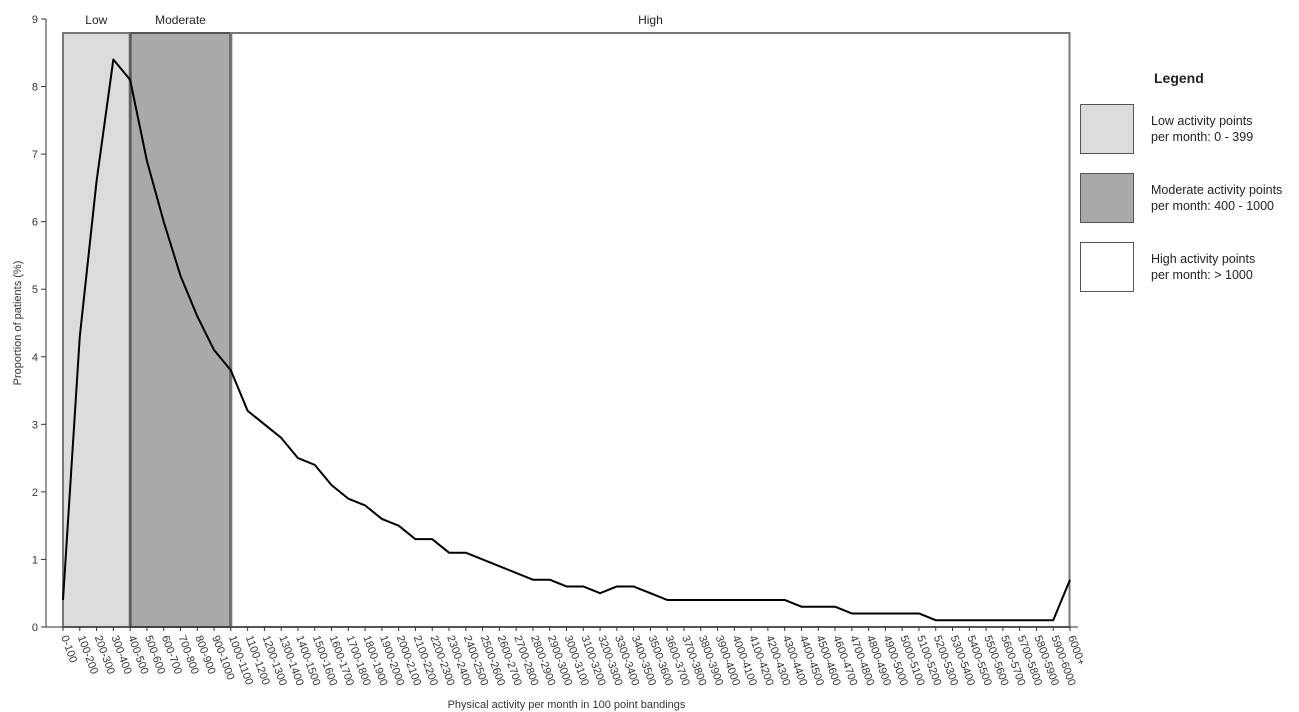 This screenshot has height=712, width=1299. I want to click on y-axis-title: Proportion of patients (%), so click(18, 323).